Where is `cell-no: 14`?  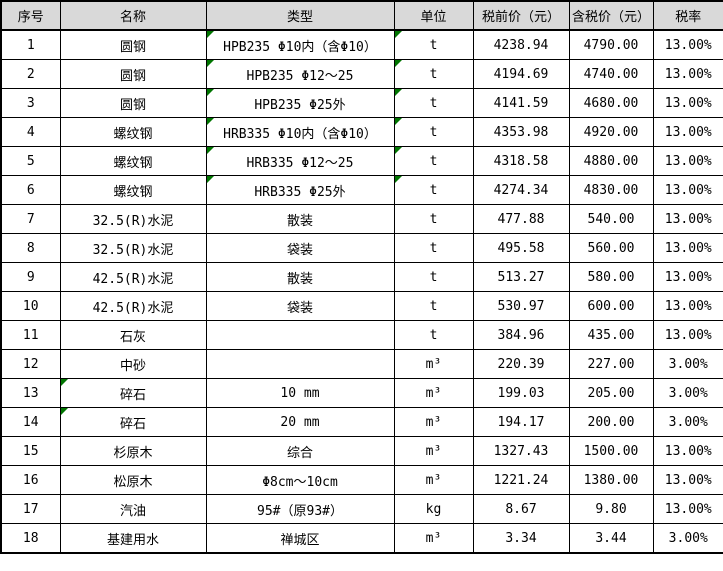
cell-no: 14 is located at coordinates (30, 422).